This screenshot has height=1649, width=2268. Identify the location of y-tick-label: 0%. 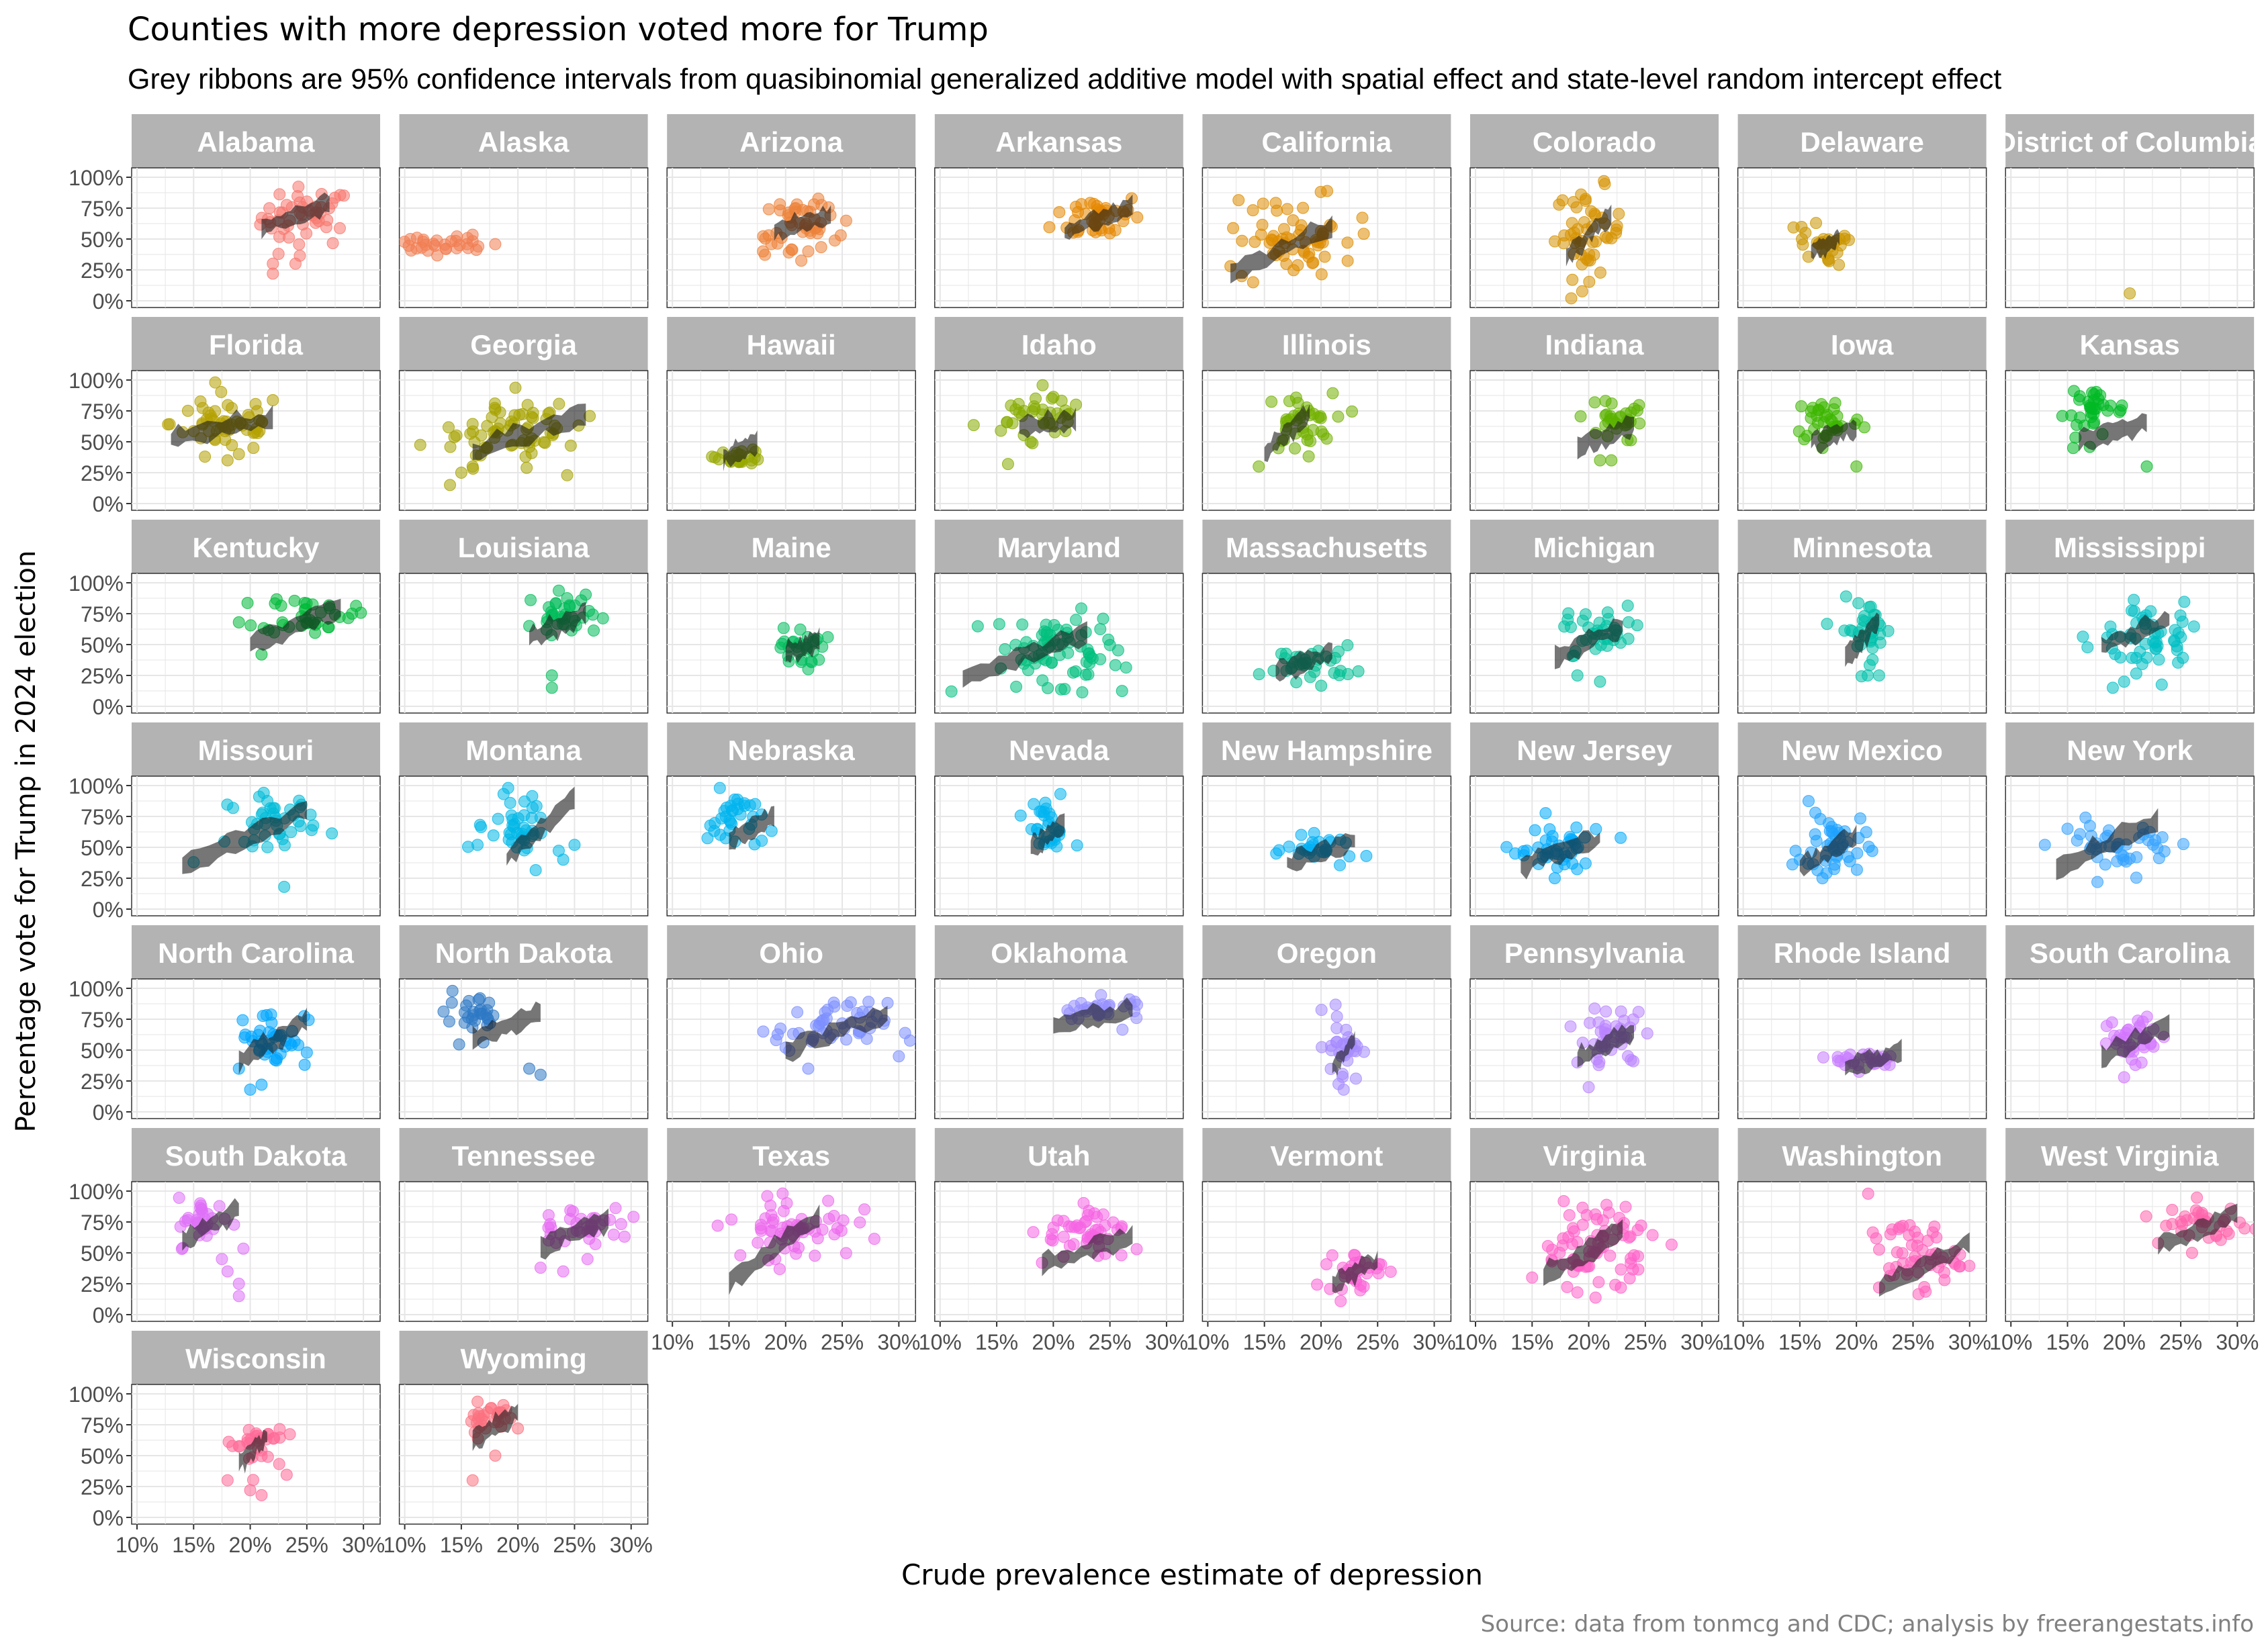
(108, 707).